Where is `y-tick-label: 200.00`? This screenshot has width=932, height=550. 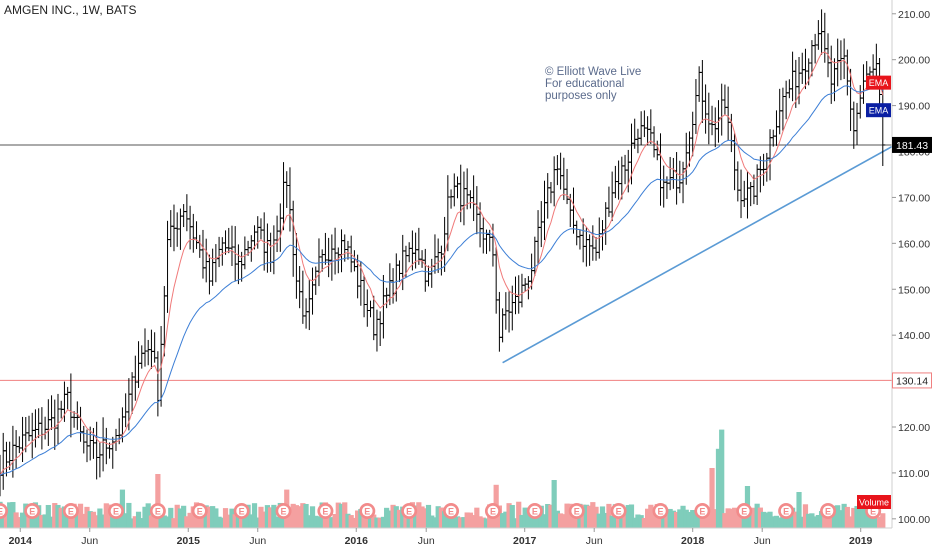 y-tick-label: 200.00 is located at coordinates (914, 61).